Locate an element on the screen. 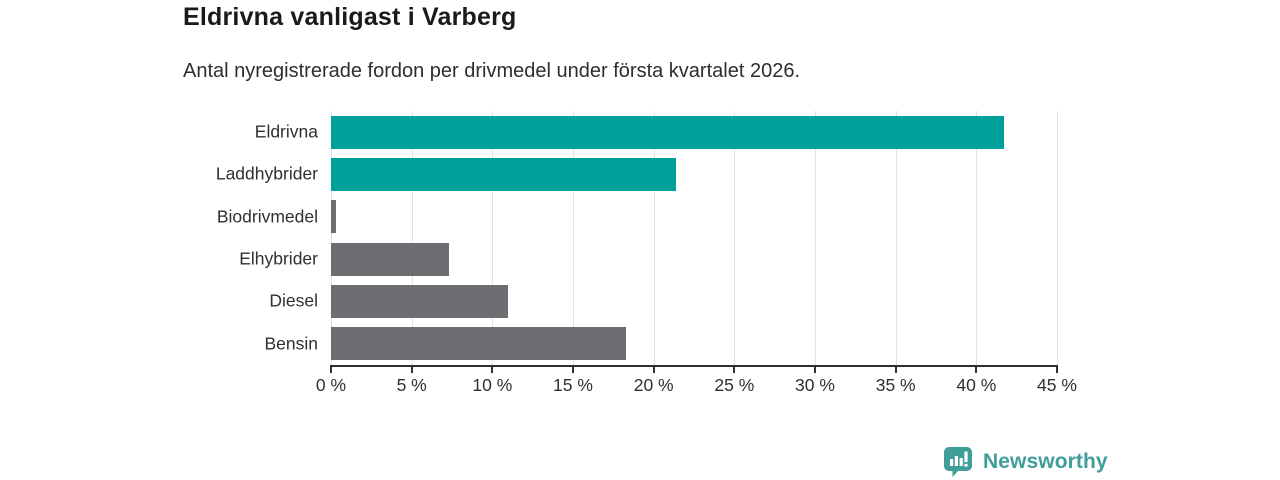 The height and width of the screenshot is (480, 1280). category-label: Laddhybrider is located at coordinates (266, 173).